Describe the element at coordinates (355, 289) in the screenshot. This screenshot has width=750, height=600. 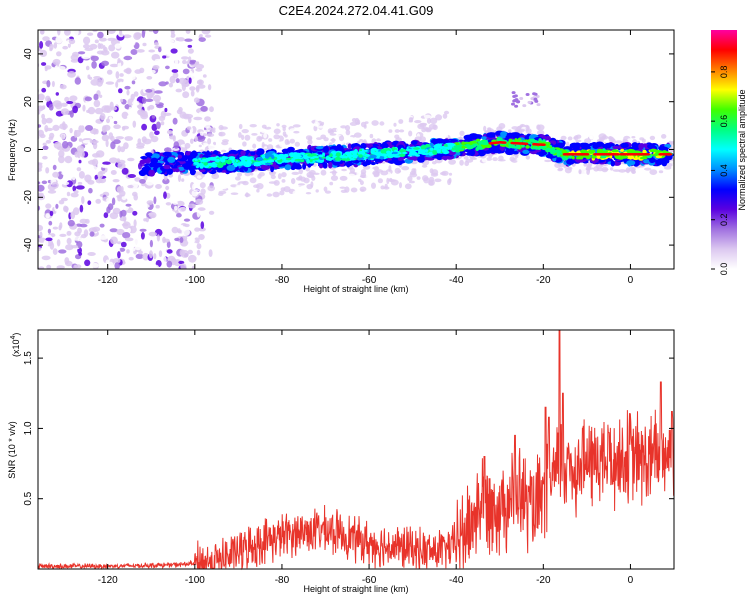
I see `spectrogram-x-label: Height of straight line (km)` at that location.